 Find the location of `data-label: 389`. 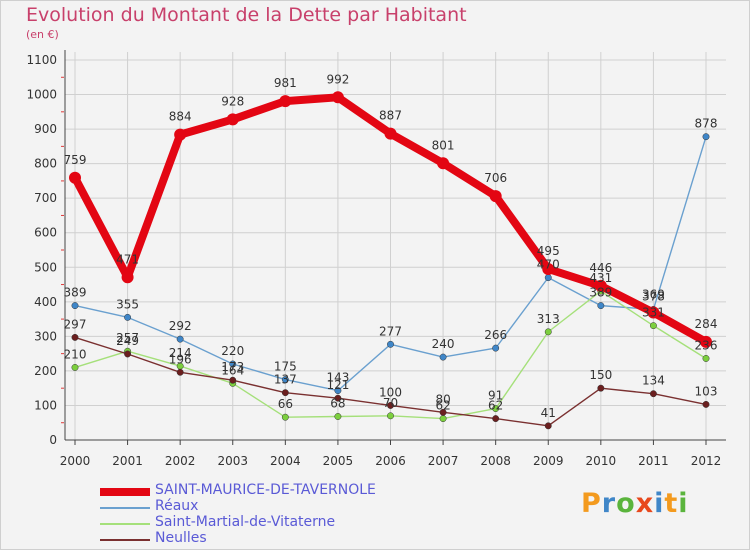

data-label: 389 is located at coordinates (600, 293).